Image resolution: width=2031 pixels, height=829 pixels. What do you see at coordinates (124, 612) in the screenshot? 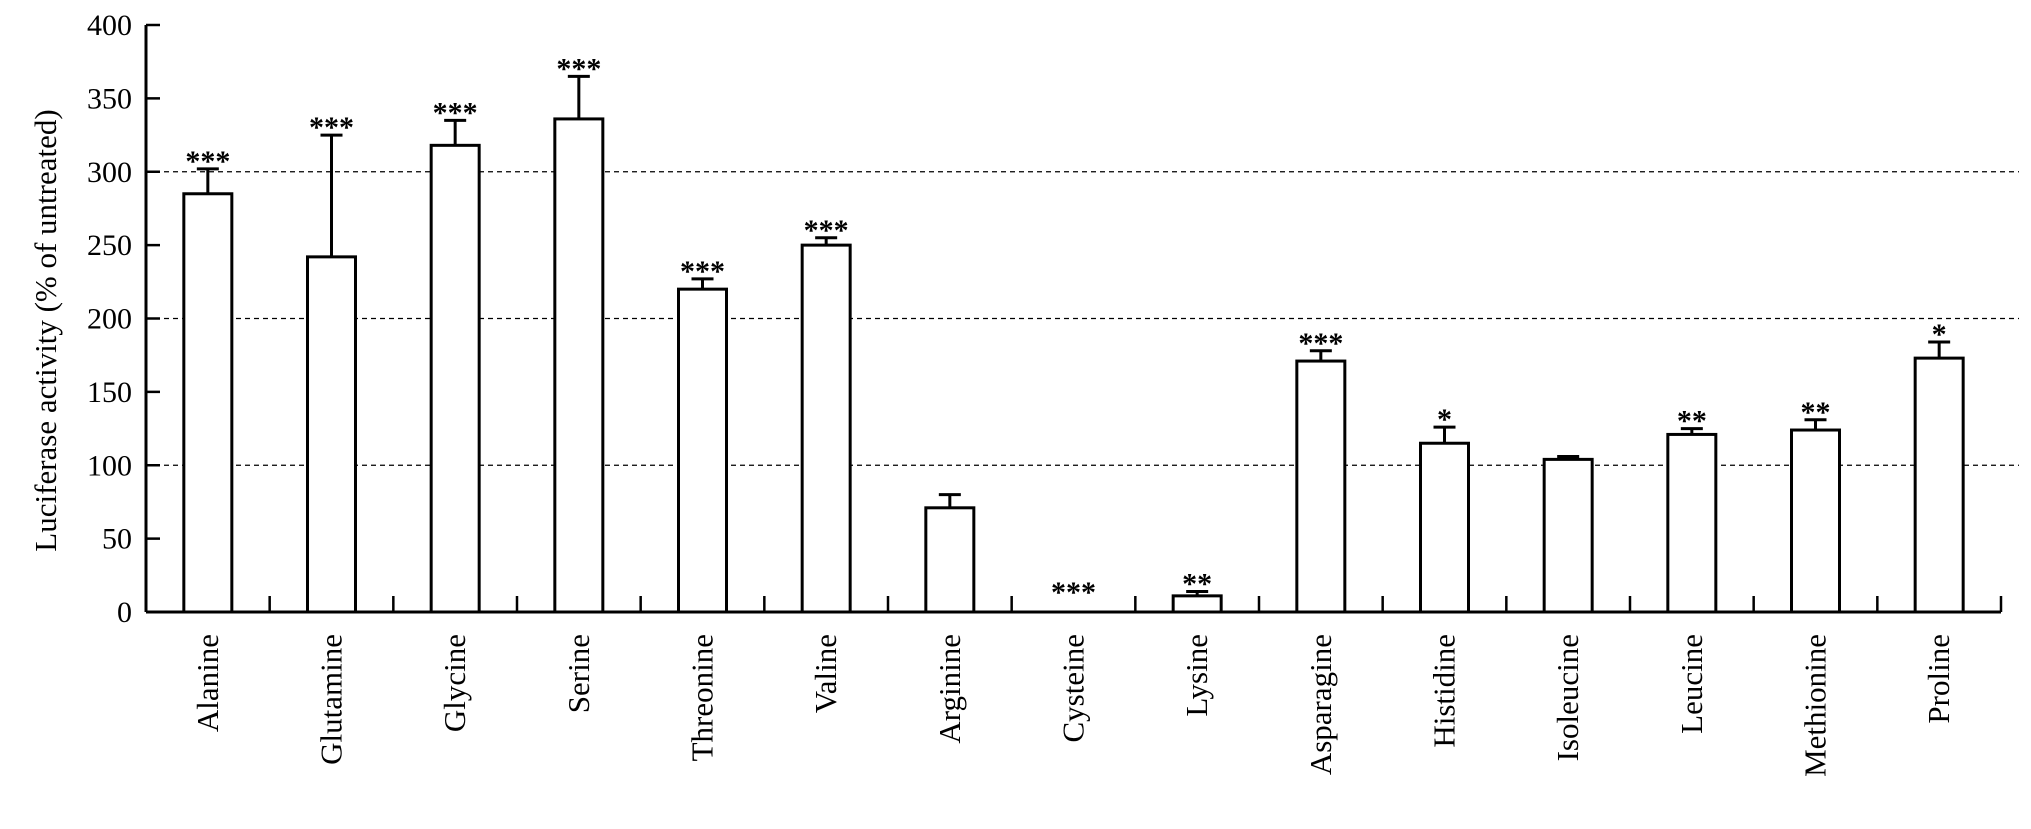
I see `y-tick-label: 0` at bounding box center [124, 612].